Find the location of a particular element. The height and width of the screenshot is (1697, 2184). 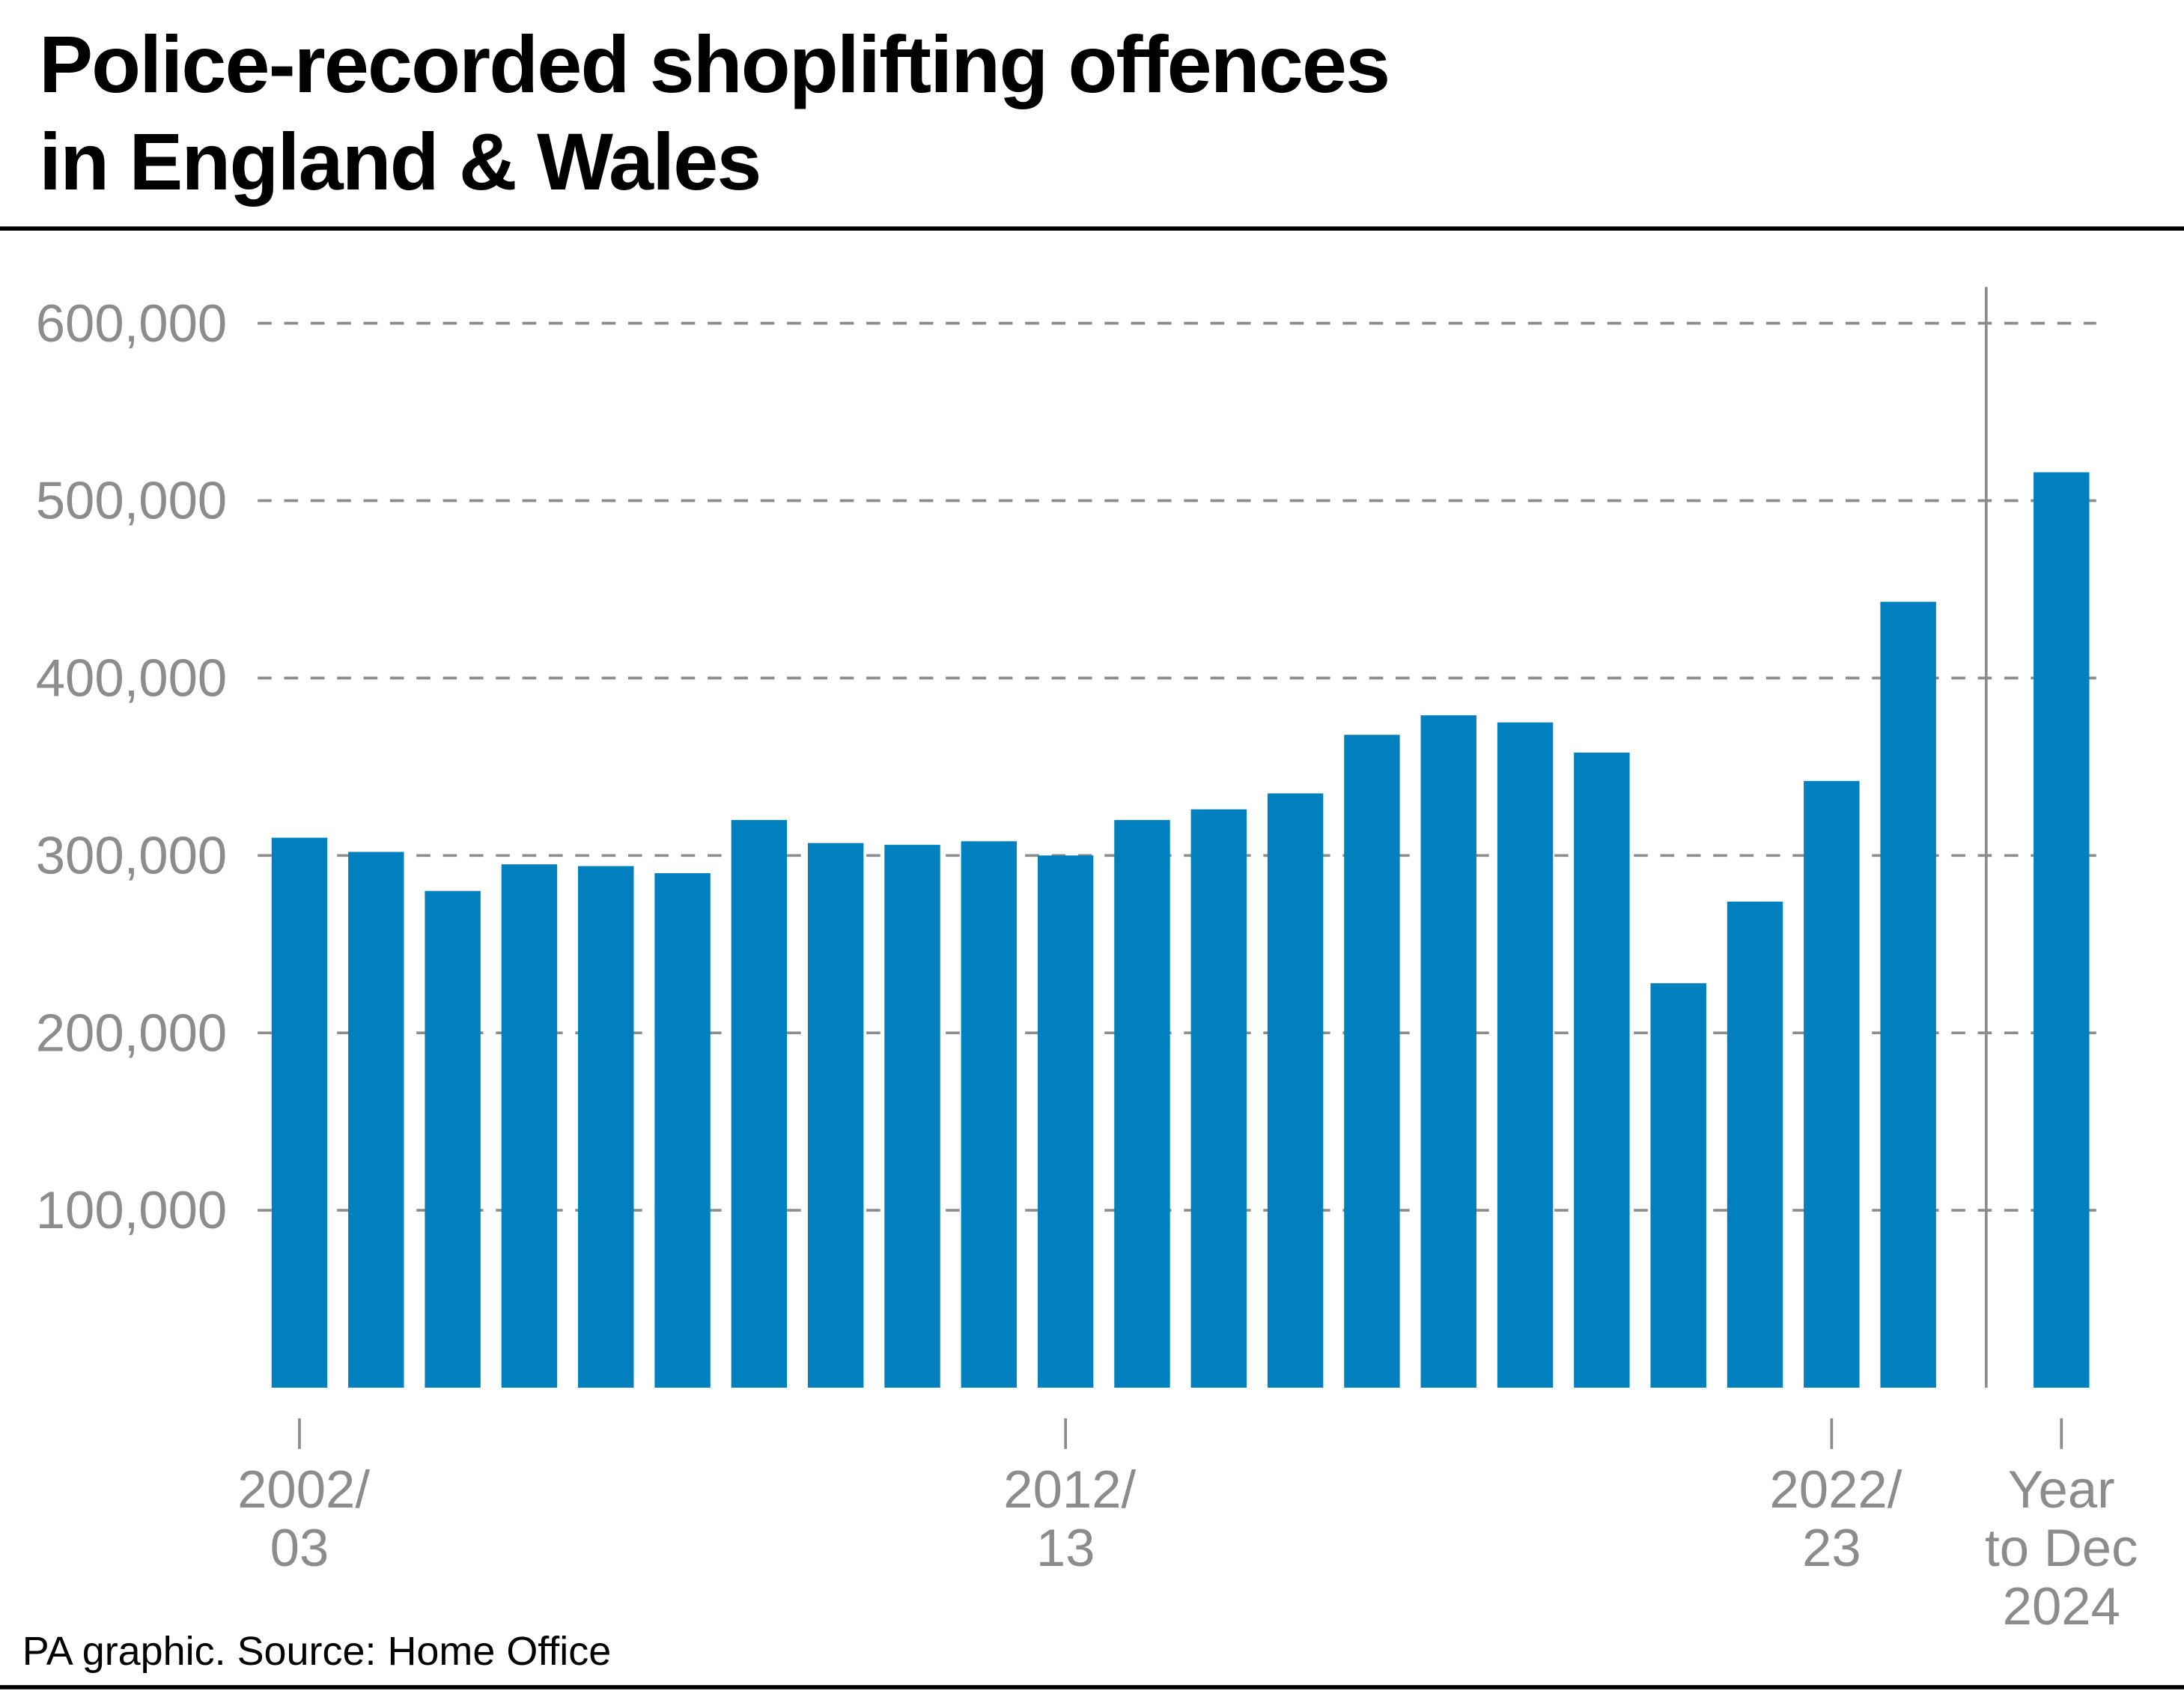

x-tick-label: 2012/ is located at coordinates (1069, 1489).